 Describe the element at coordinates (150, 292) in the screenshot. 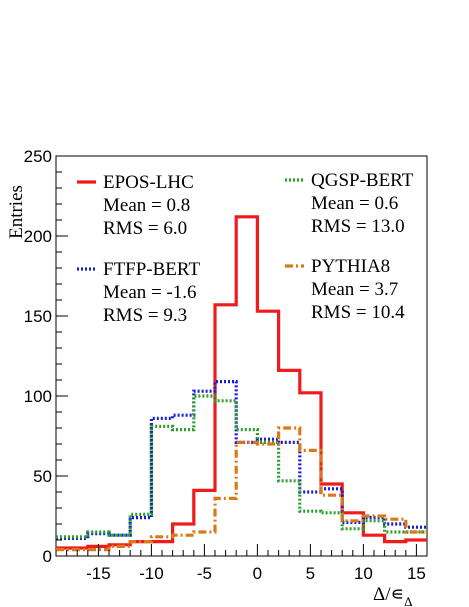

I see `legend-mean-ftfp-bert: Mean = -1.6` at that location.